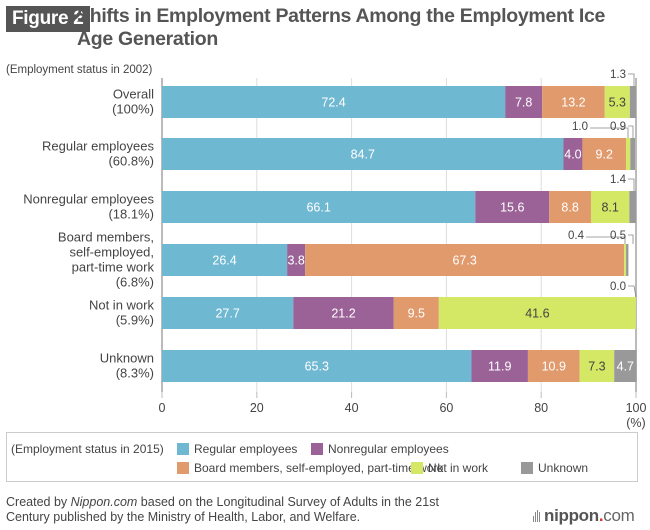 This screenshot has height=530, width=650. What do you see at coordinates (88, 199) in the screenshot?
I see `category-label: Nonregular employees` at bounding box center [88, 199].